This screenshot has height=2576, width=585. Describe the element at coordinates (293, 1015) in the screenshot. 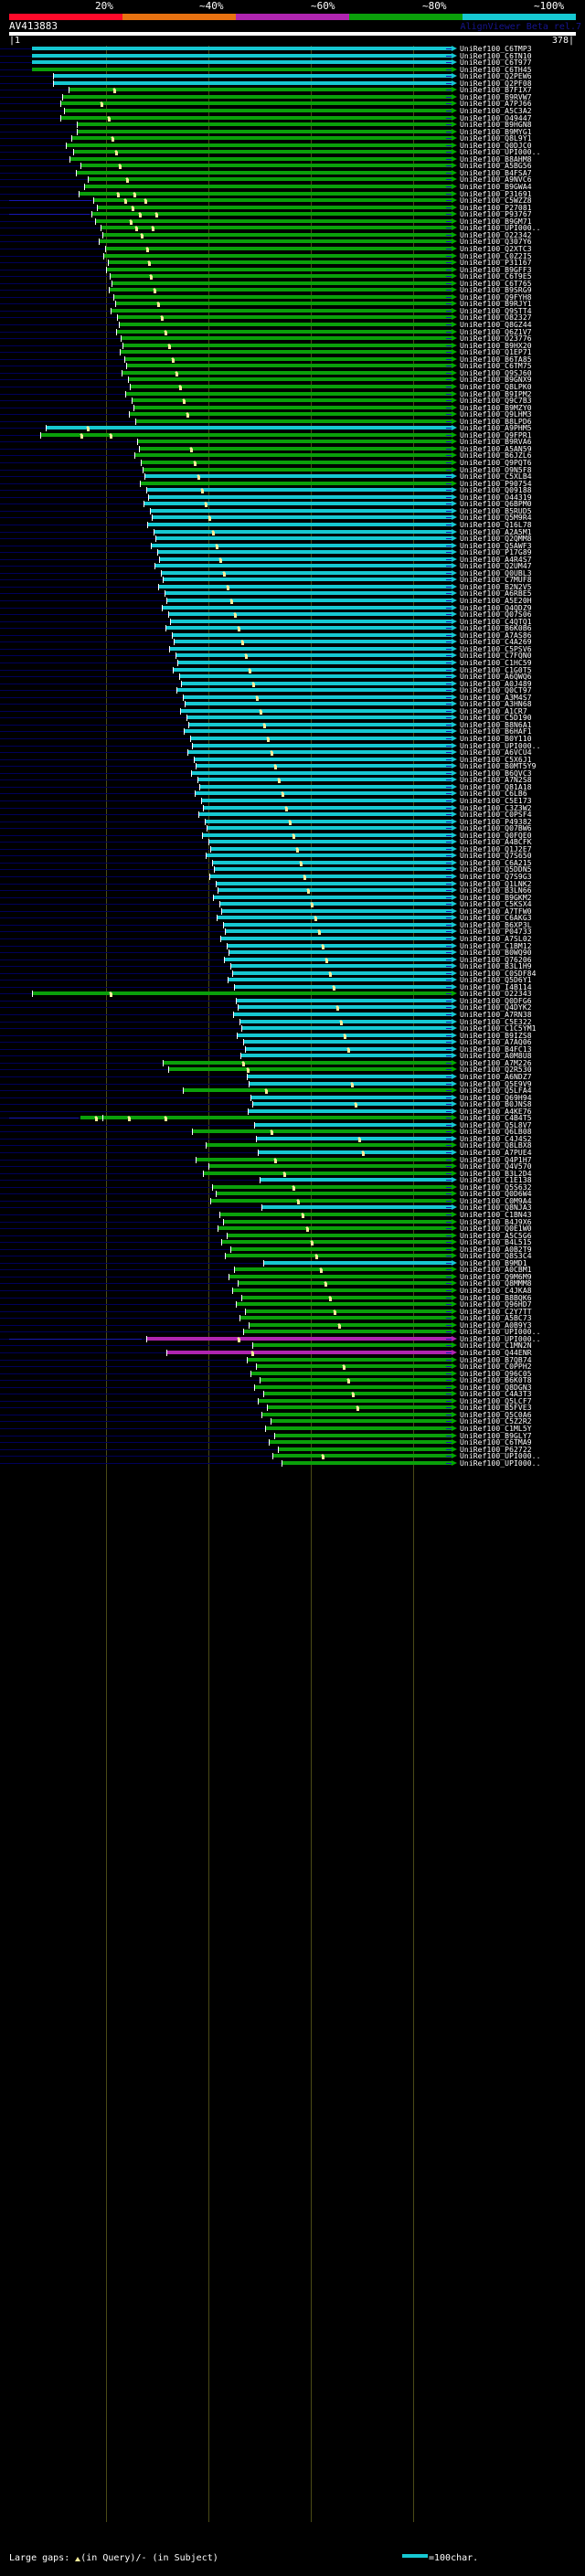

I see `alignment-row: UniRef100_A7RN38` at that location.